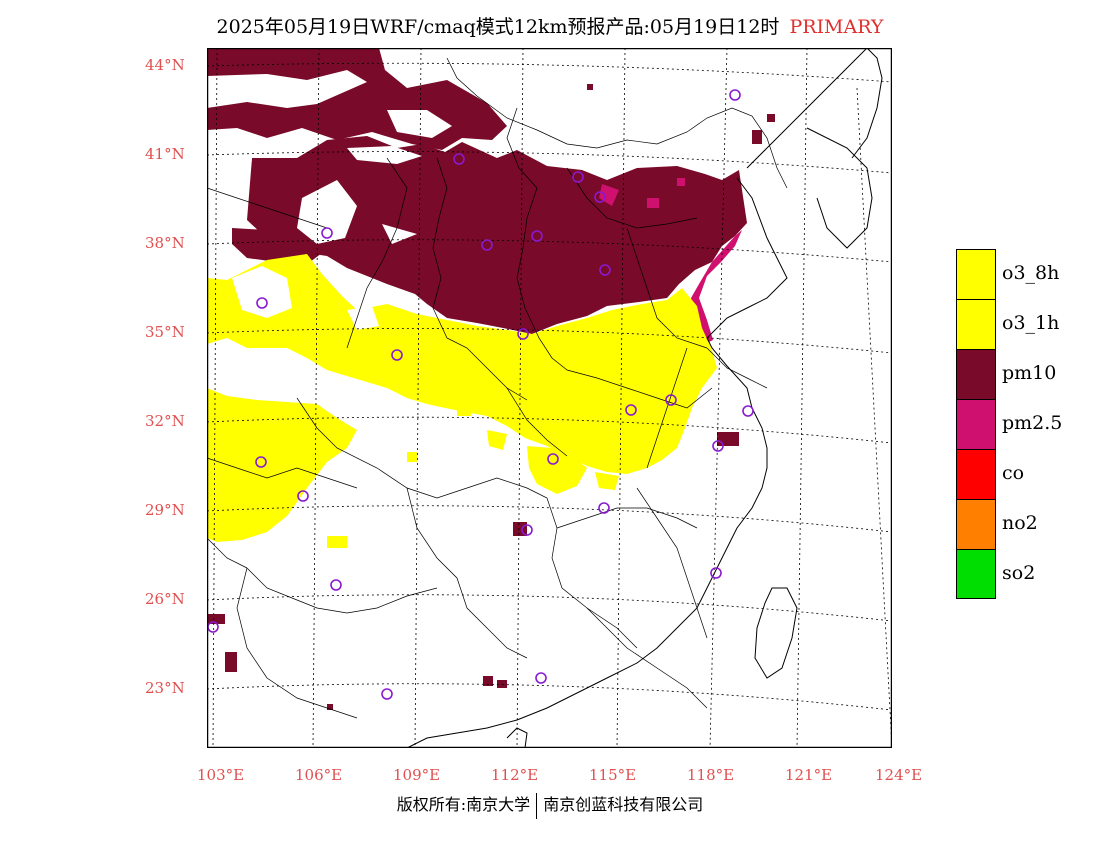  Describe the element at coordinates (165, 510) in the screenshot. I see `lat-label-29: 29°N` at that location.